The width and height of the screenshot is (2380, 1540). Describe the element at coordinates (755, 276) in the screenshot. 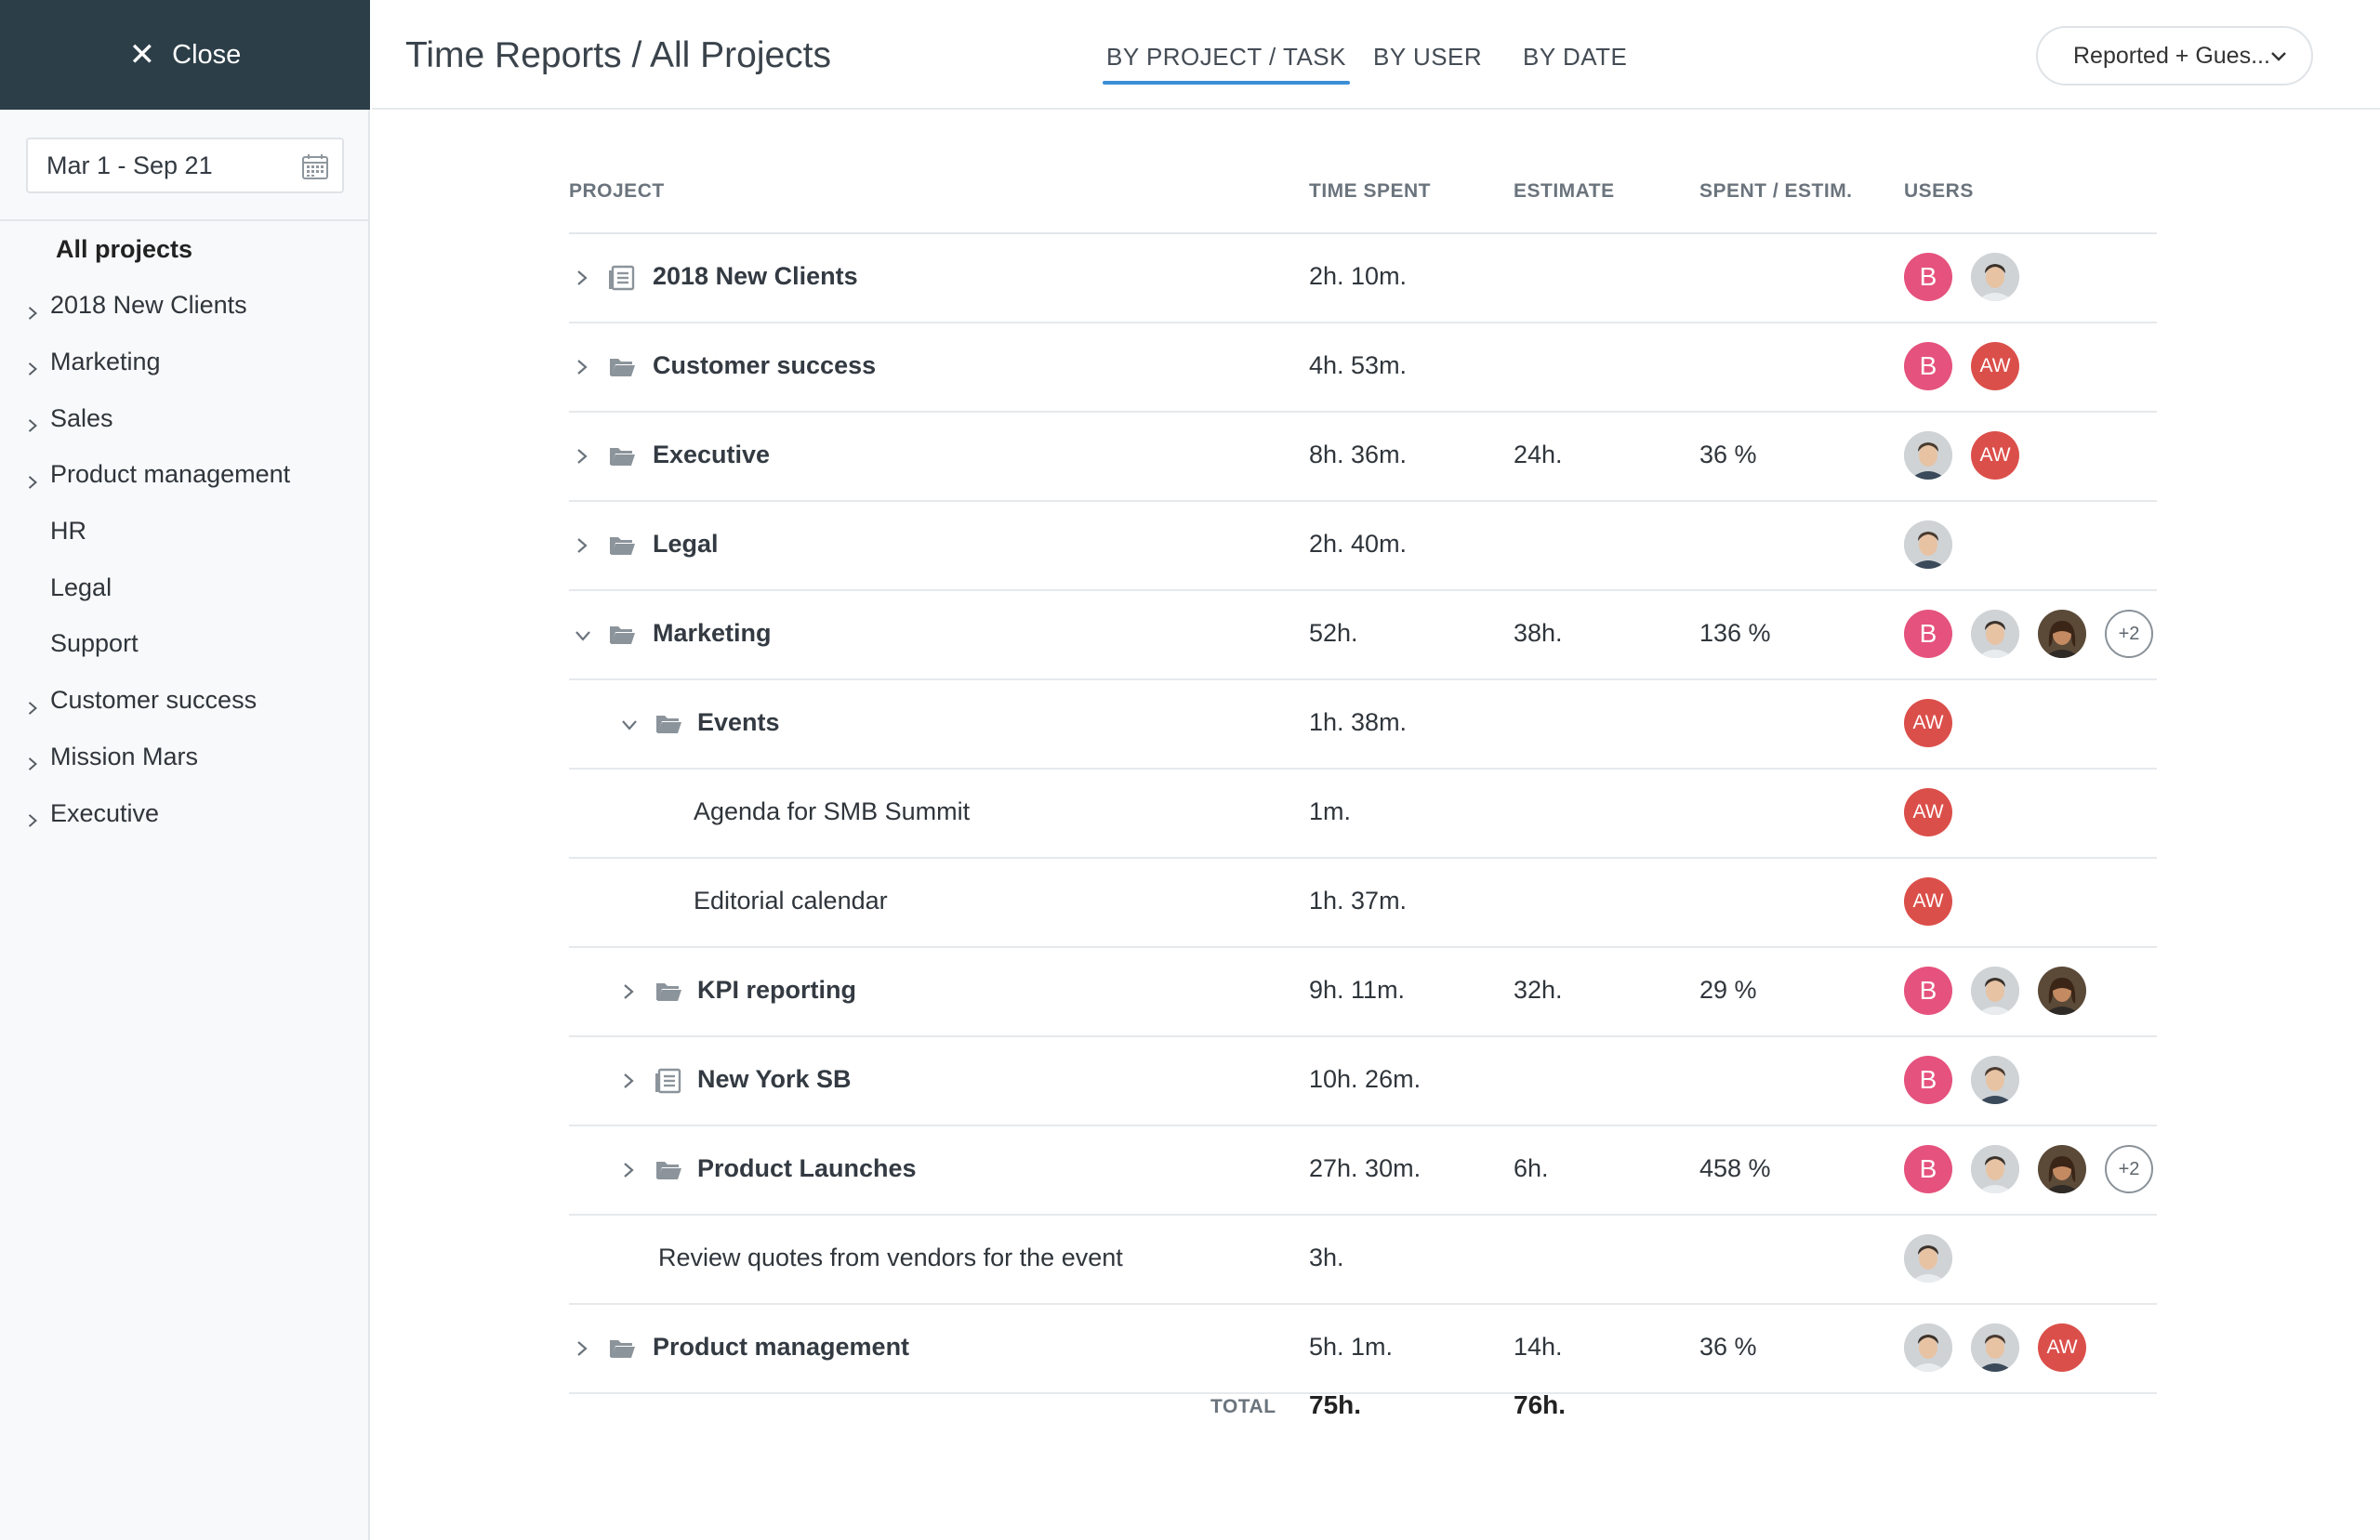

I see `project-name: 2018 New Clients` at that location.